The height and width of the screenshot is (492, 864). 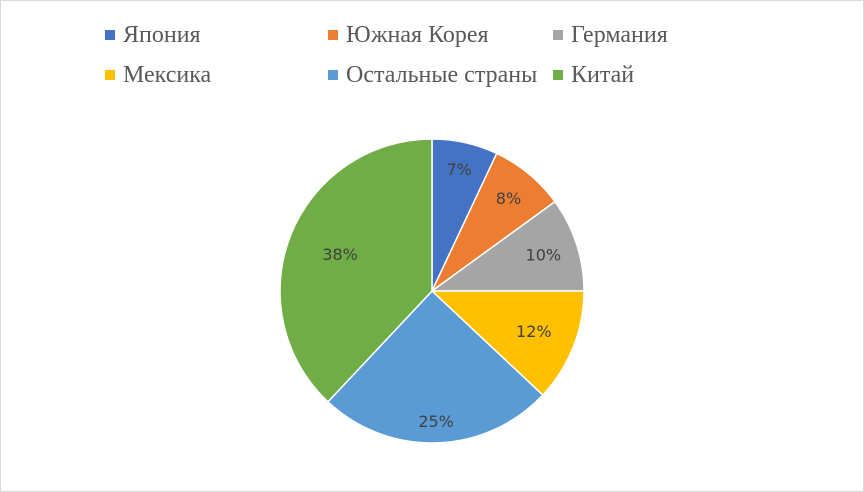 What do you see at coordinates (603, 75) in the screenshot?
I see `legend-label-china: Китай` at bounding box center [603, 75].